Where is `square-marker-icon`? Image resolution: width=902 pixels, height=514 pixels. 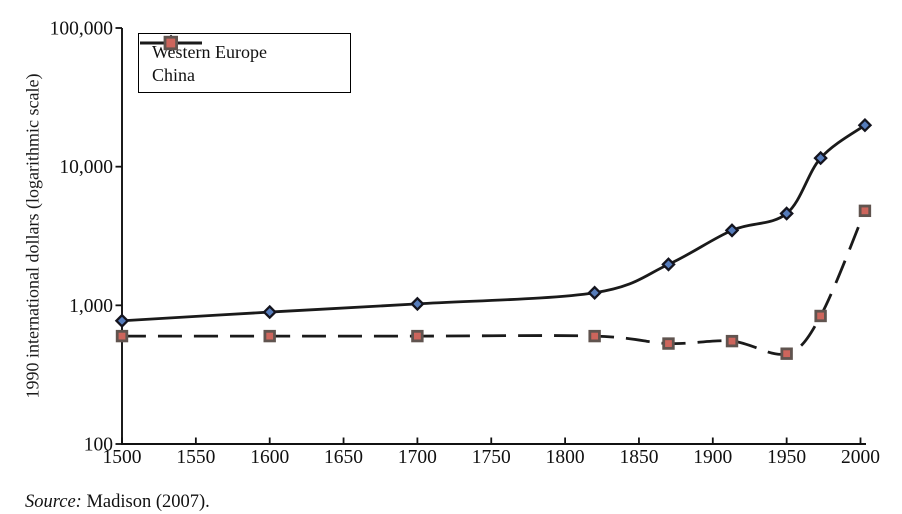
square-marker-icon is located at coordinates (171, 43).